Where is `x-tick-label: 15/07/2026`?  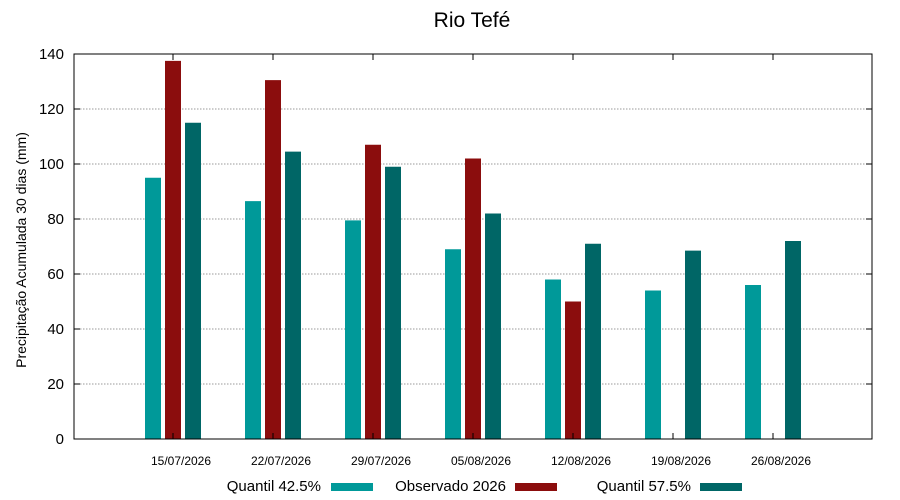 x-tick-label: 15/07/2026 is located at coordinates (181, 461).